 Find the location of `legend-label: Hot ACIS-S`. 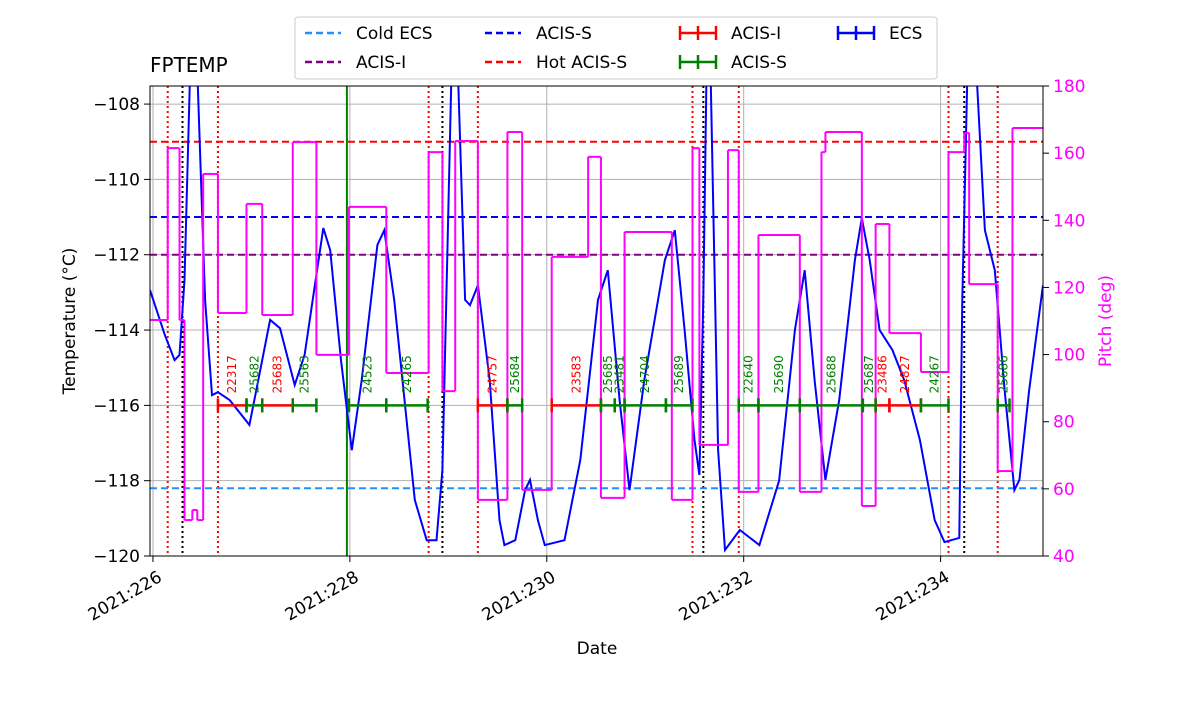

legend-label: Hot ACIS-S is located at coordinates (581, 63).